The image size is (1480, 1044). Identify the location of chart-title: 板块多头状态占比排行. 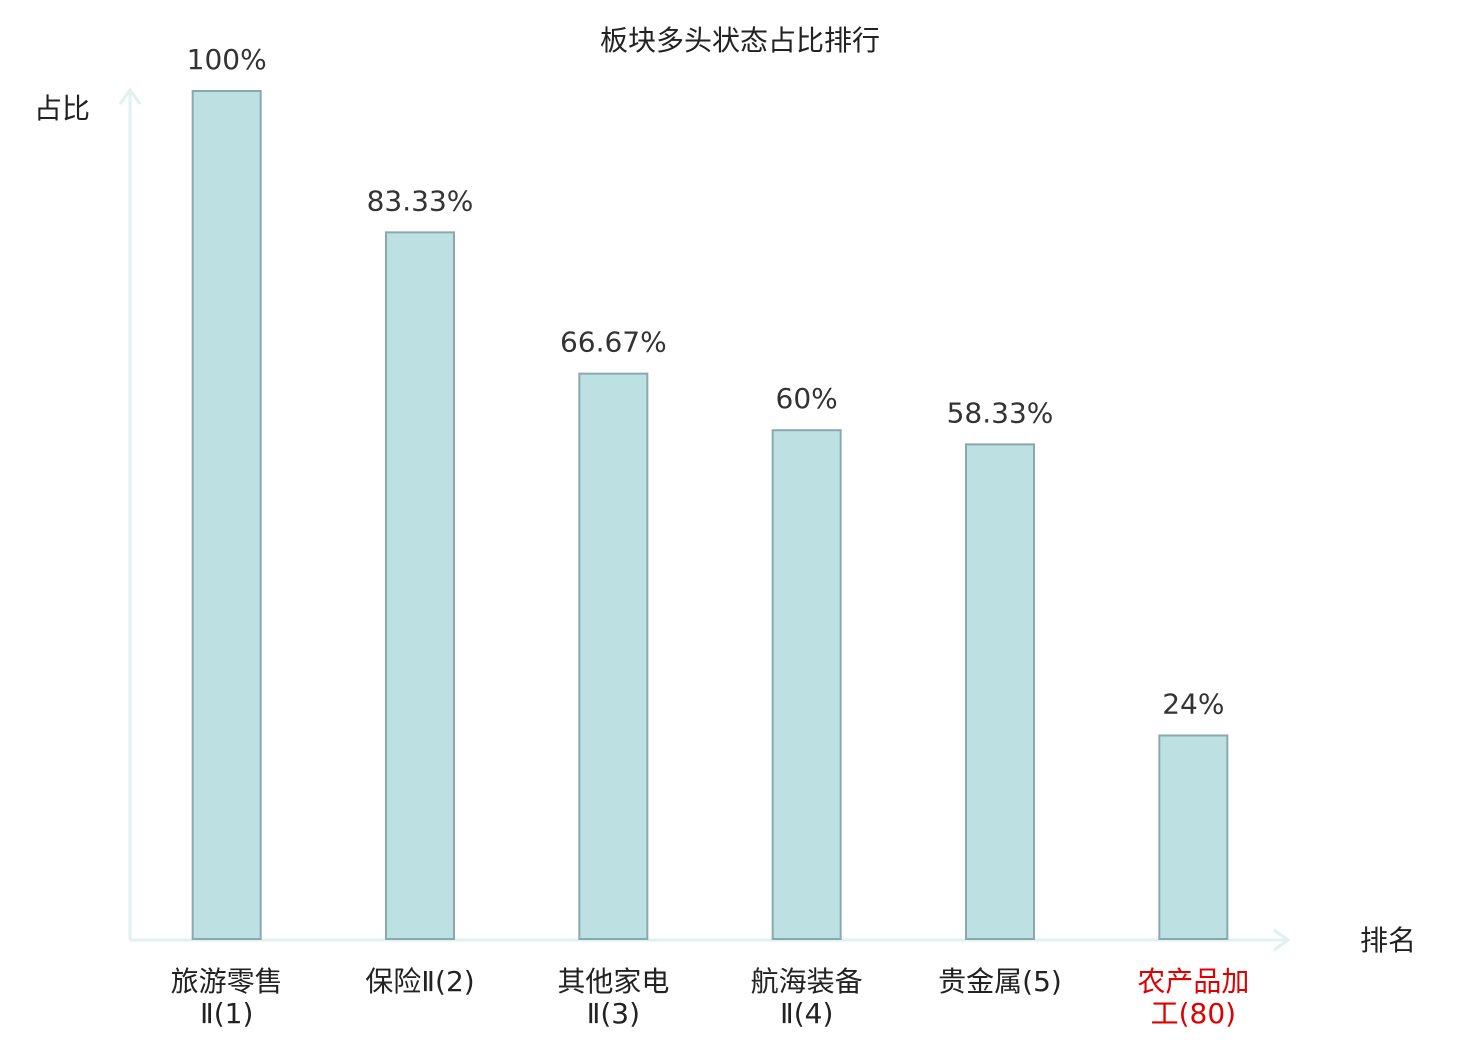
(740, 40).